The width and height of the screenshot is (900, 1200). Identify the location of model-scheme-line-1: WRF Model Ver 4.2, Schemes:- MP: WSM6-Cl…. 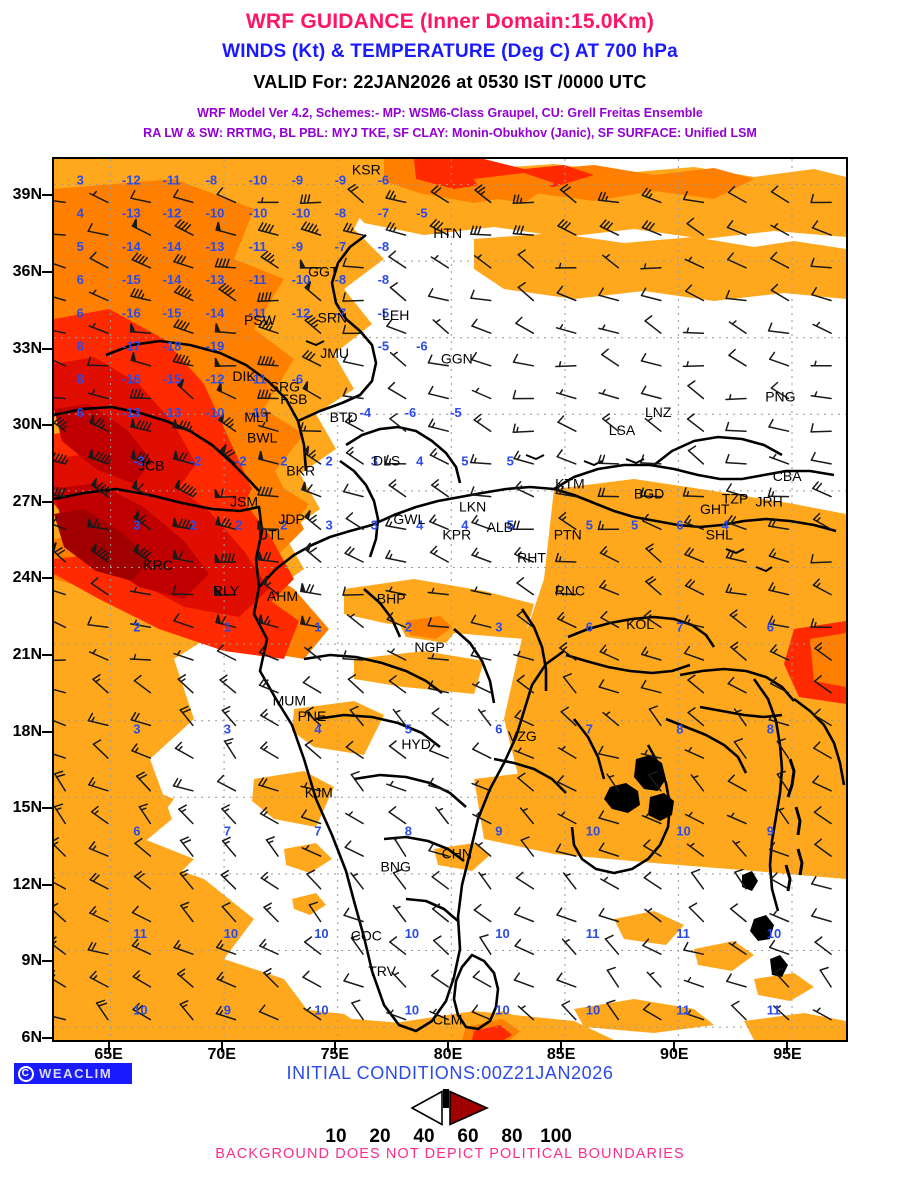
(450, 113).